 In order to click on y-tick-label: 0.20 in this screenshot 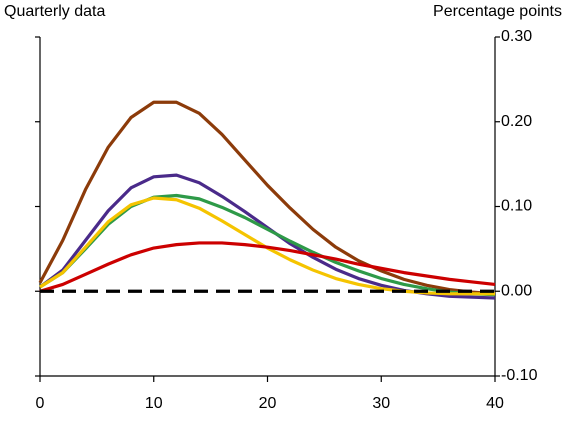, I will do `click(516, 121)`.